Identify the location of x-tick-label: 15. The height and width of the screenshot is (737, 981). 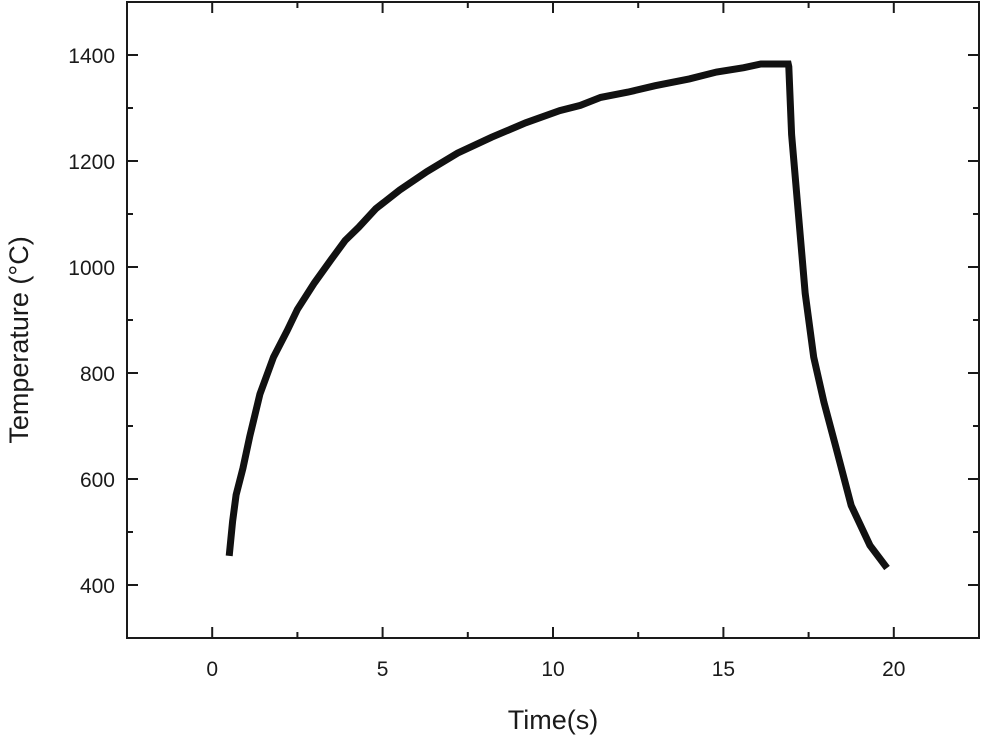
(723, 669).